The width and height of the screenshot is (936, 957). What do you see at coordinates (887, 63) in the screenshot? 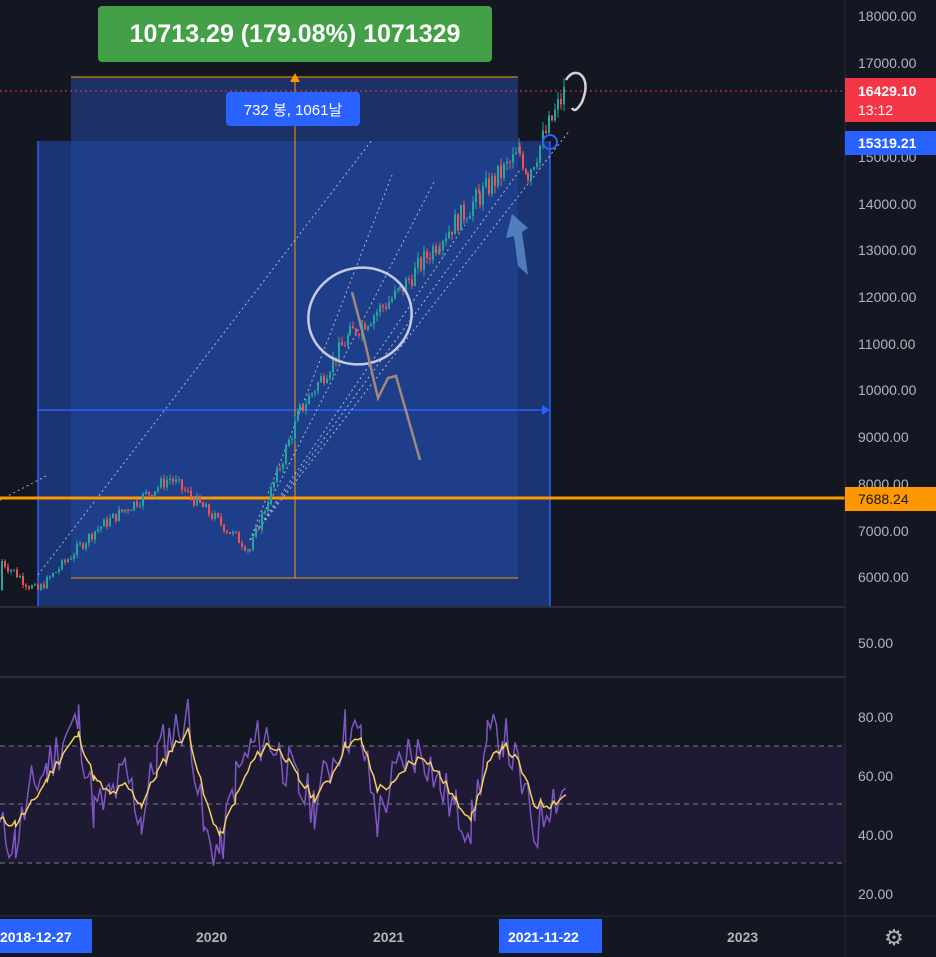
I see `price-tick: 17000.00` at bounding box center [887, 63].